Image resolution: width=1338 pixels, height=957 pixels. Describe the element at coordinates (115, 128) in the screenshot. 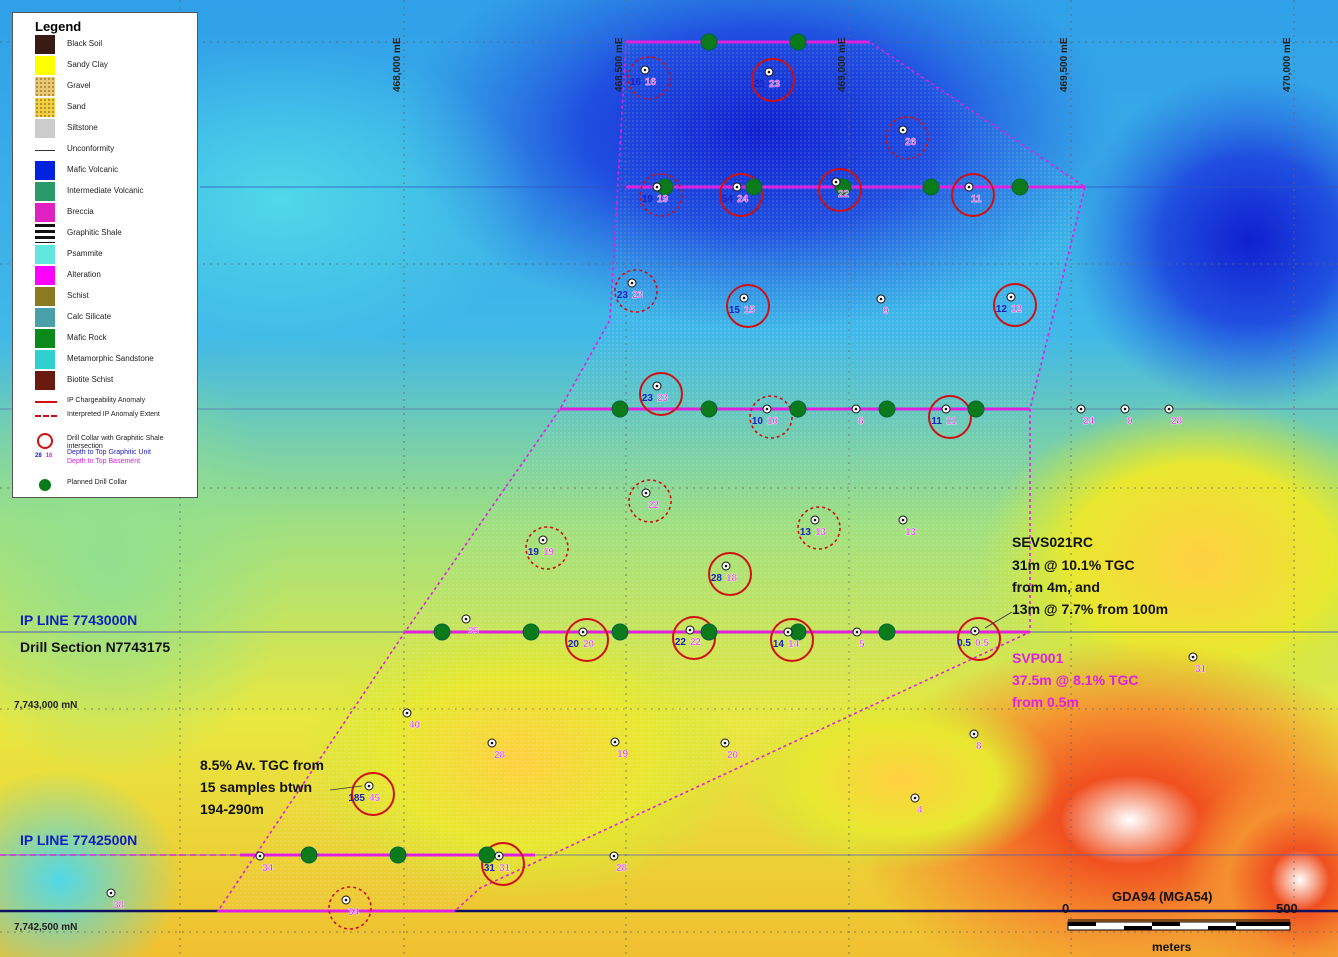

I see `legend-item: Siltstone` at that location.